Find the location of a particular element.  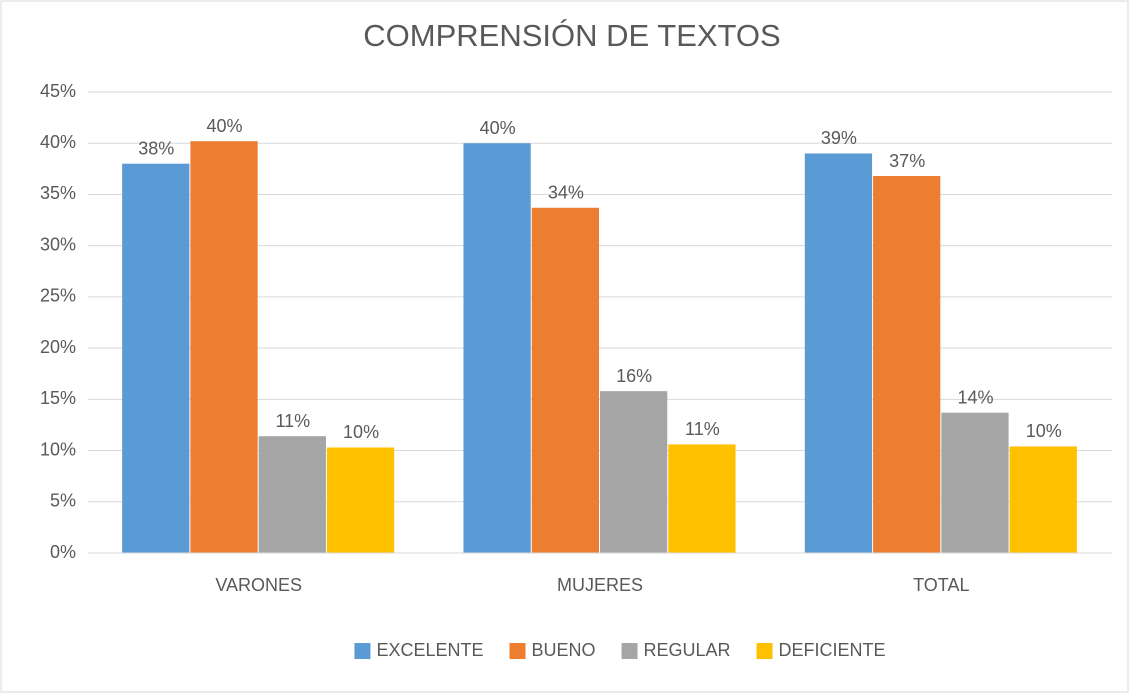

y-tick-label: 5% is located at coordinates (63, 501).